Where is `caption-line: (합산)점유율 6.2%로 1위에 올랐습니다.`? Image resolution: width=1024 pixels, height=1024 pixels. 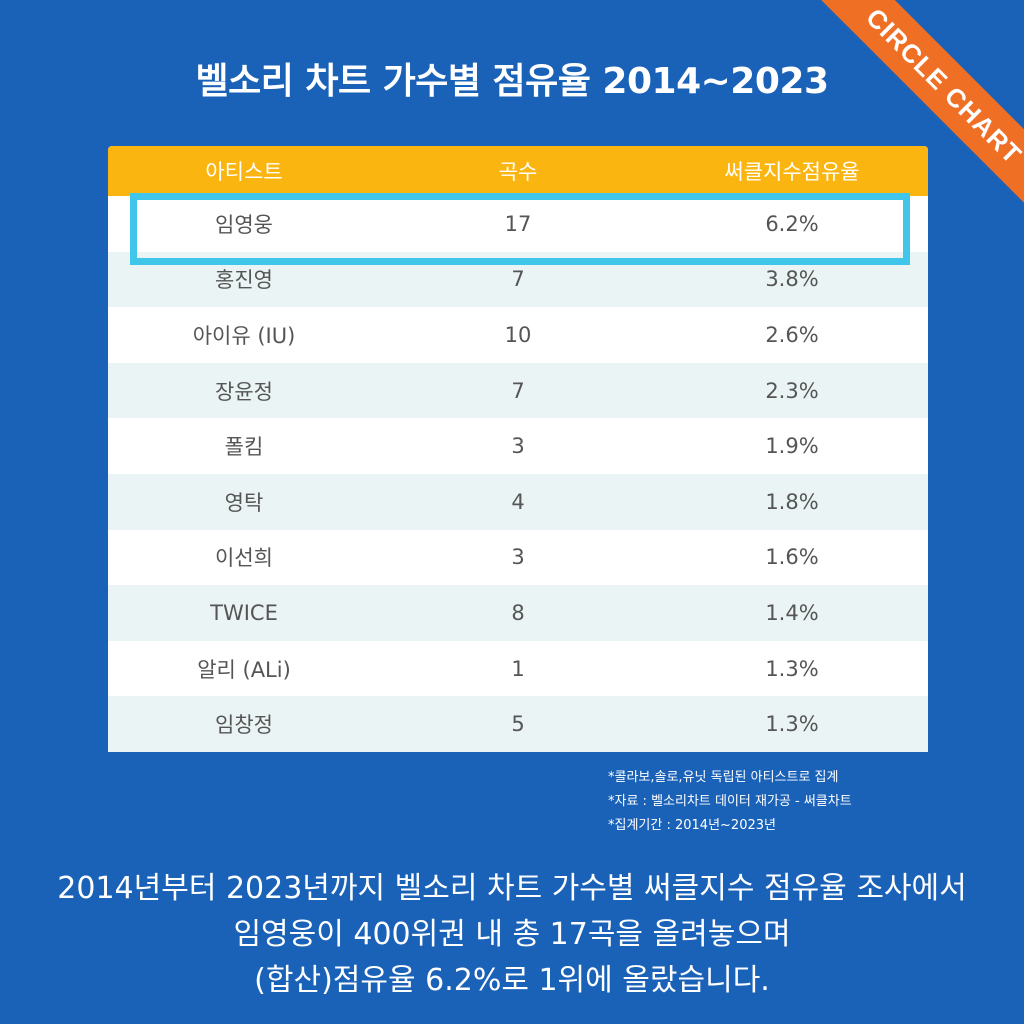
caption-line: (합산)점유율 6.2%로 1위에 올랐습니다. is located at coordinates (512, 980).